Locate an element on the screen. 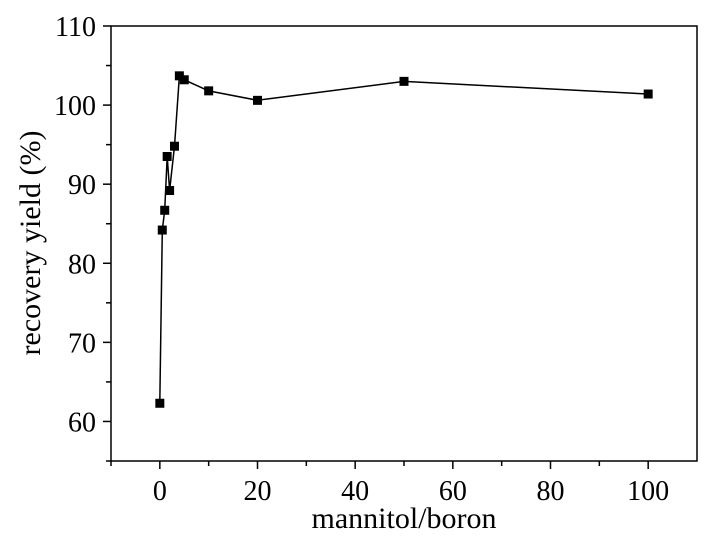 This screenshot has width=708, height=541. x-tick-label: 20 is located at coordinates (258, 491).